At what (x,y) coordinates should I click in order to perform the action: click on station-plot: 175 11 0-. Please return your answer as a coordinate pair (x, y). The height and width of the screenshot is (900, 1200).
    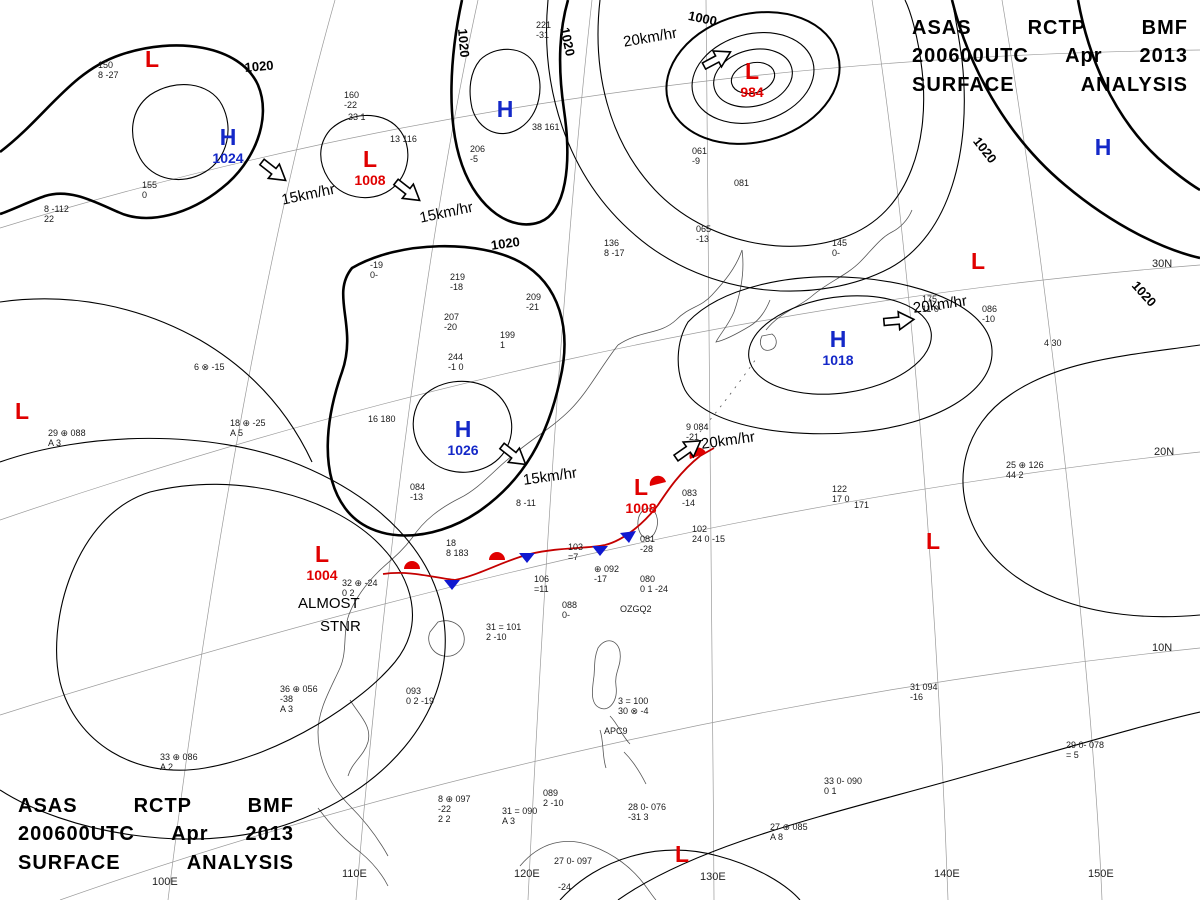
    Looking at the image, I should click on (932, 304).